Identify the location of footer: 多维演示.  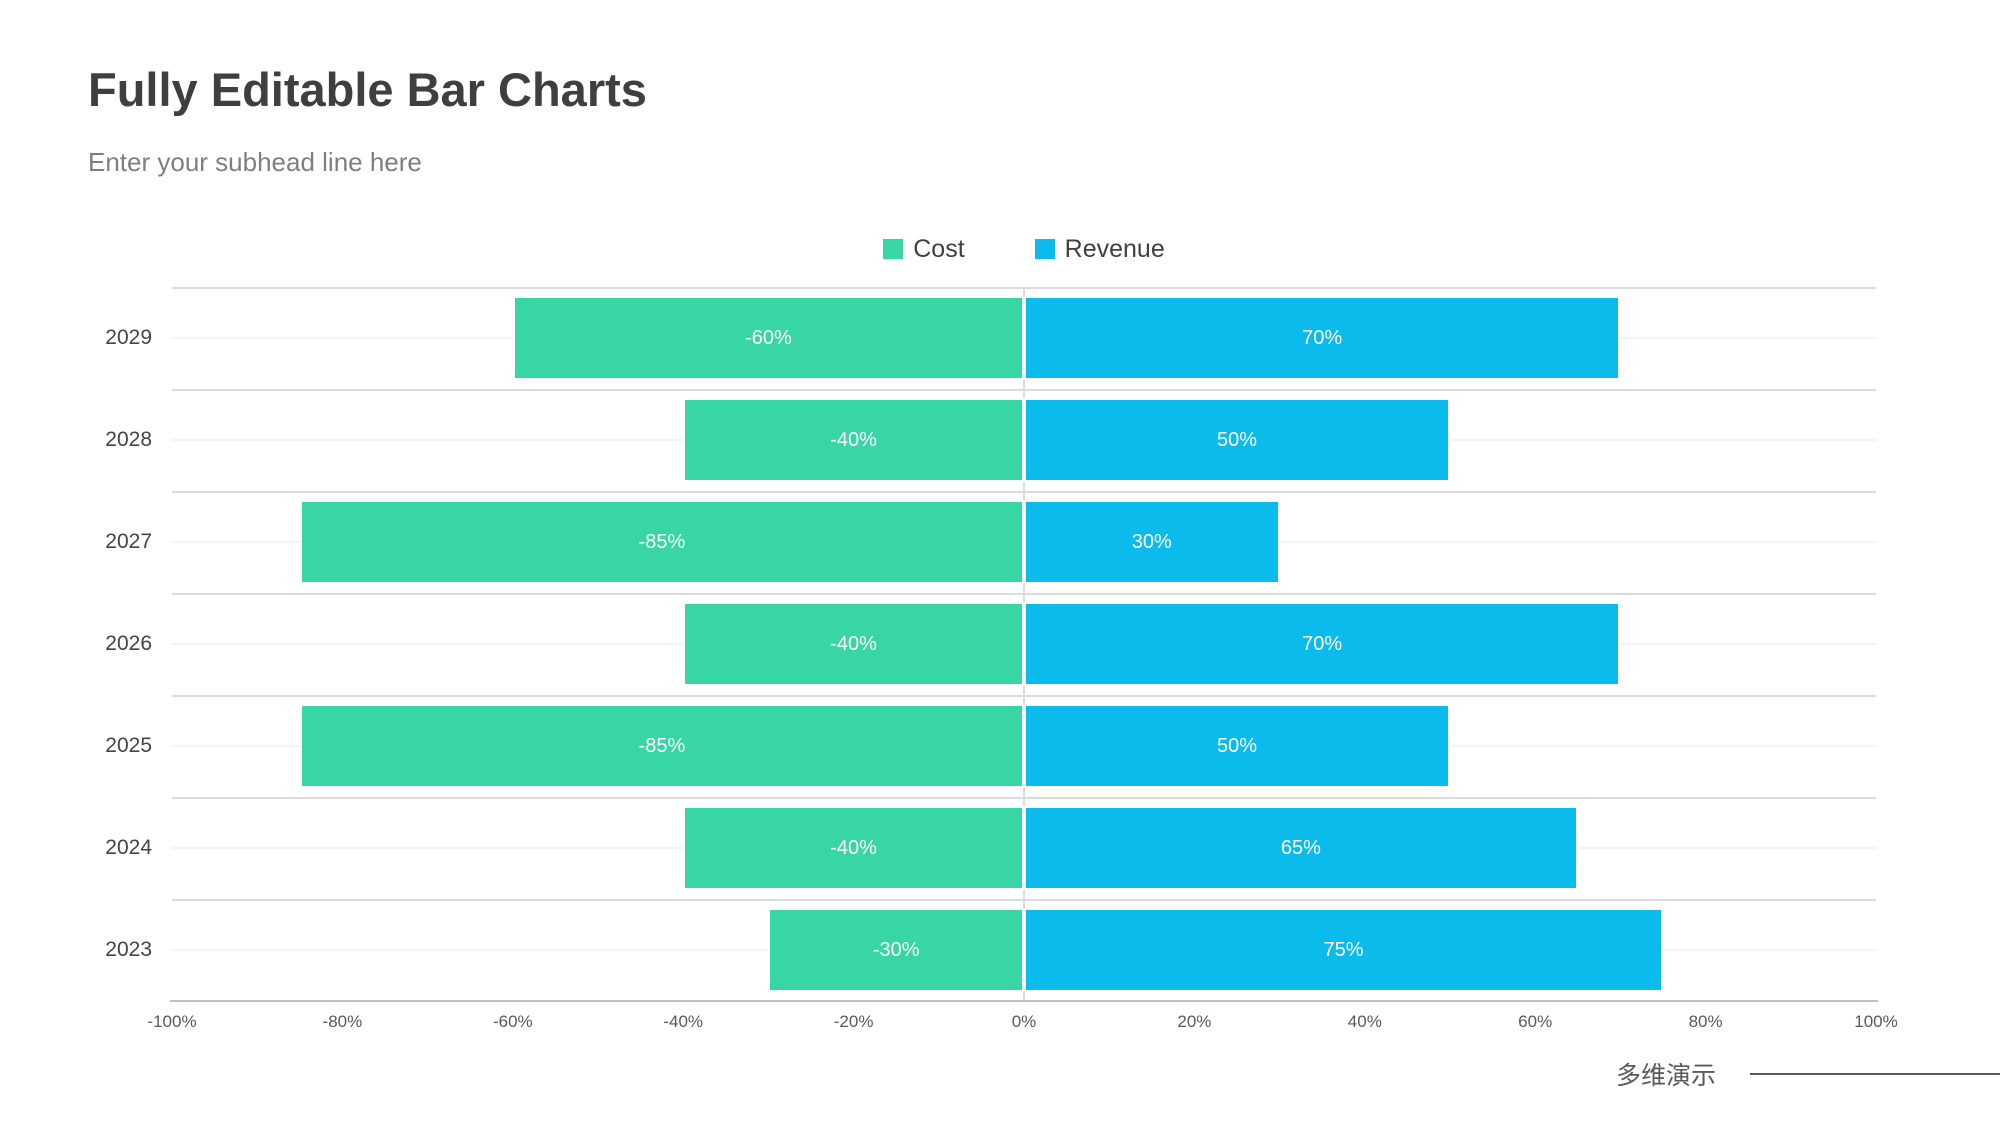
(1808, 1074).